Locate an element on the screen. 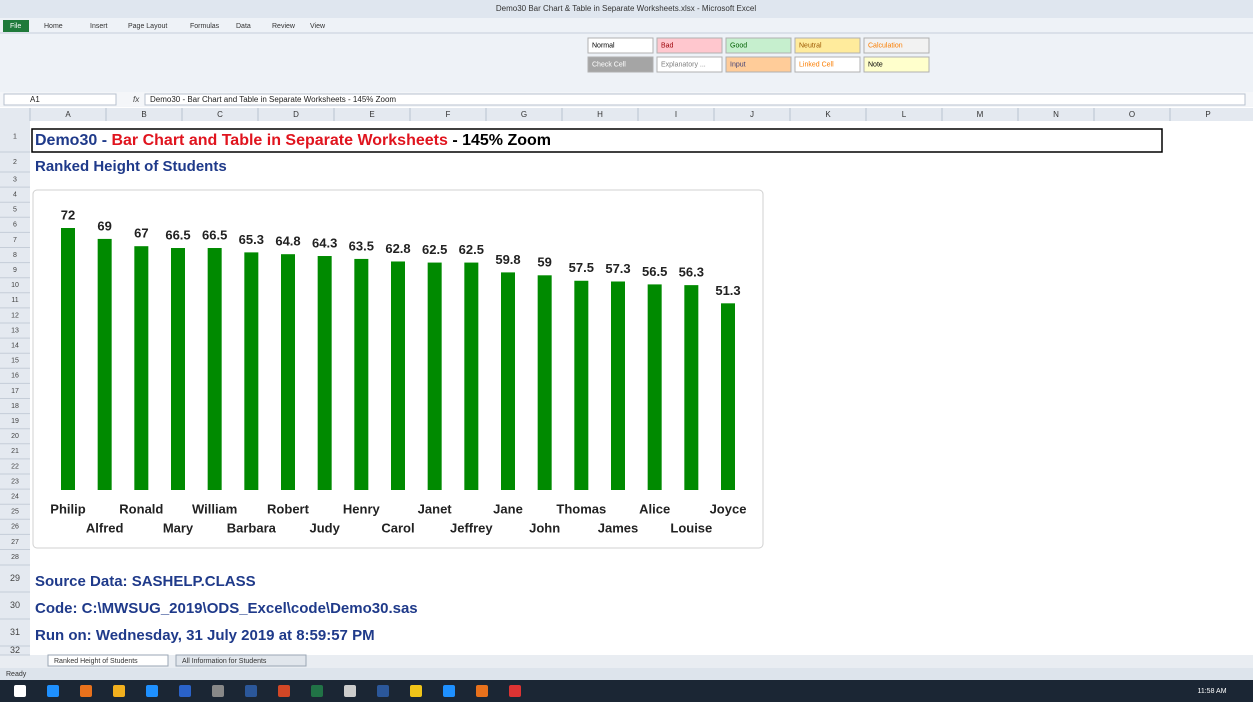 The image size is (1253, 702). status-bar is located at coordinates (626, 674).